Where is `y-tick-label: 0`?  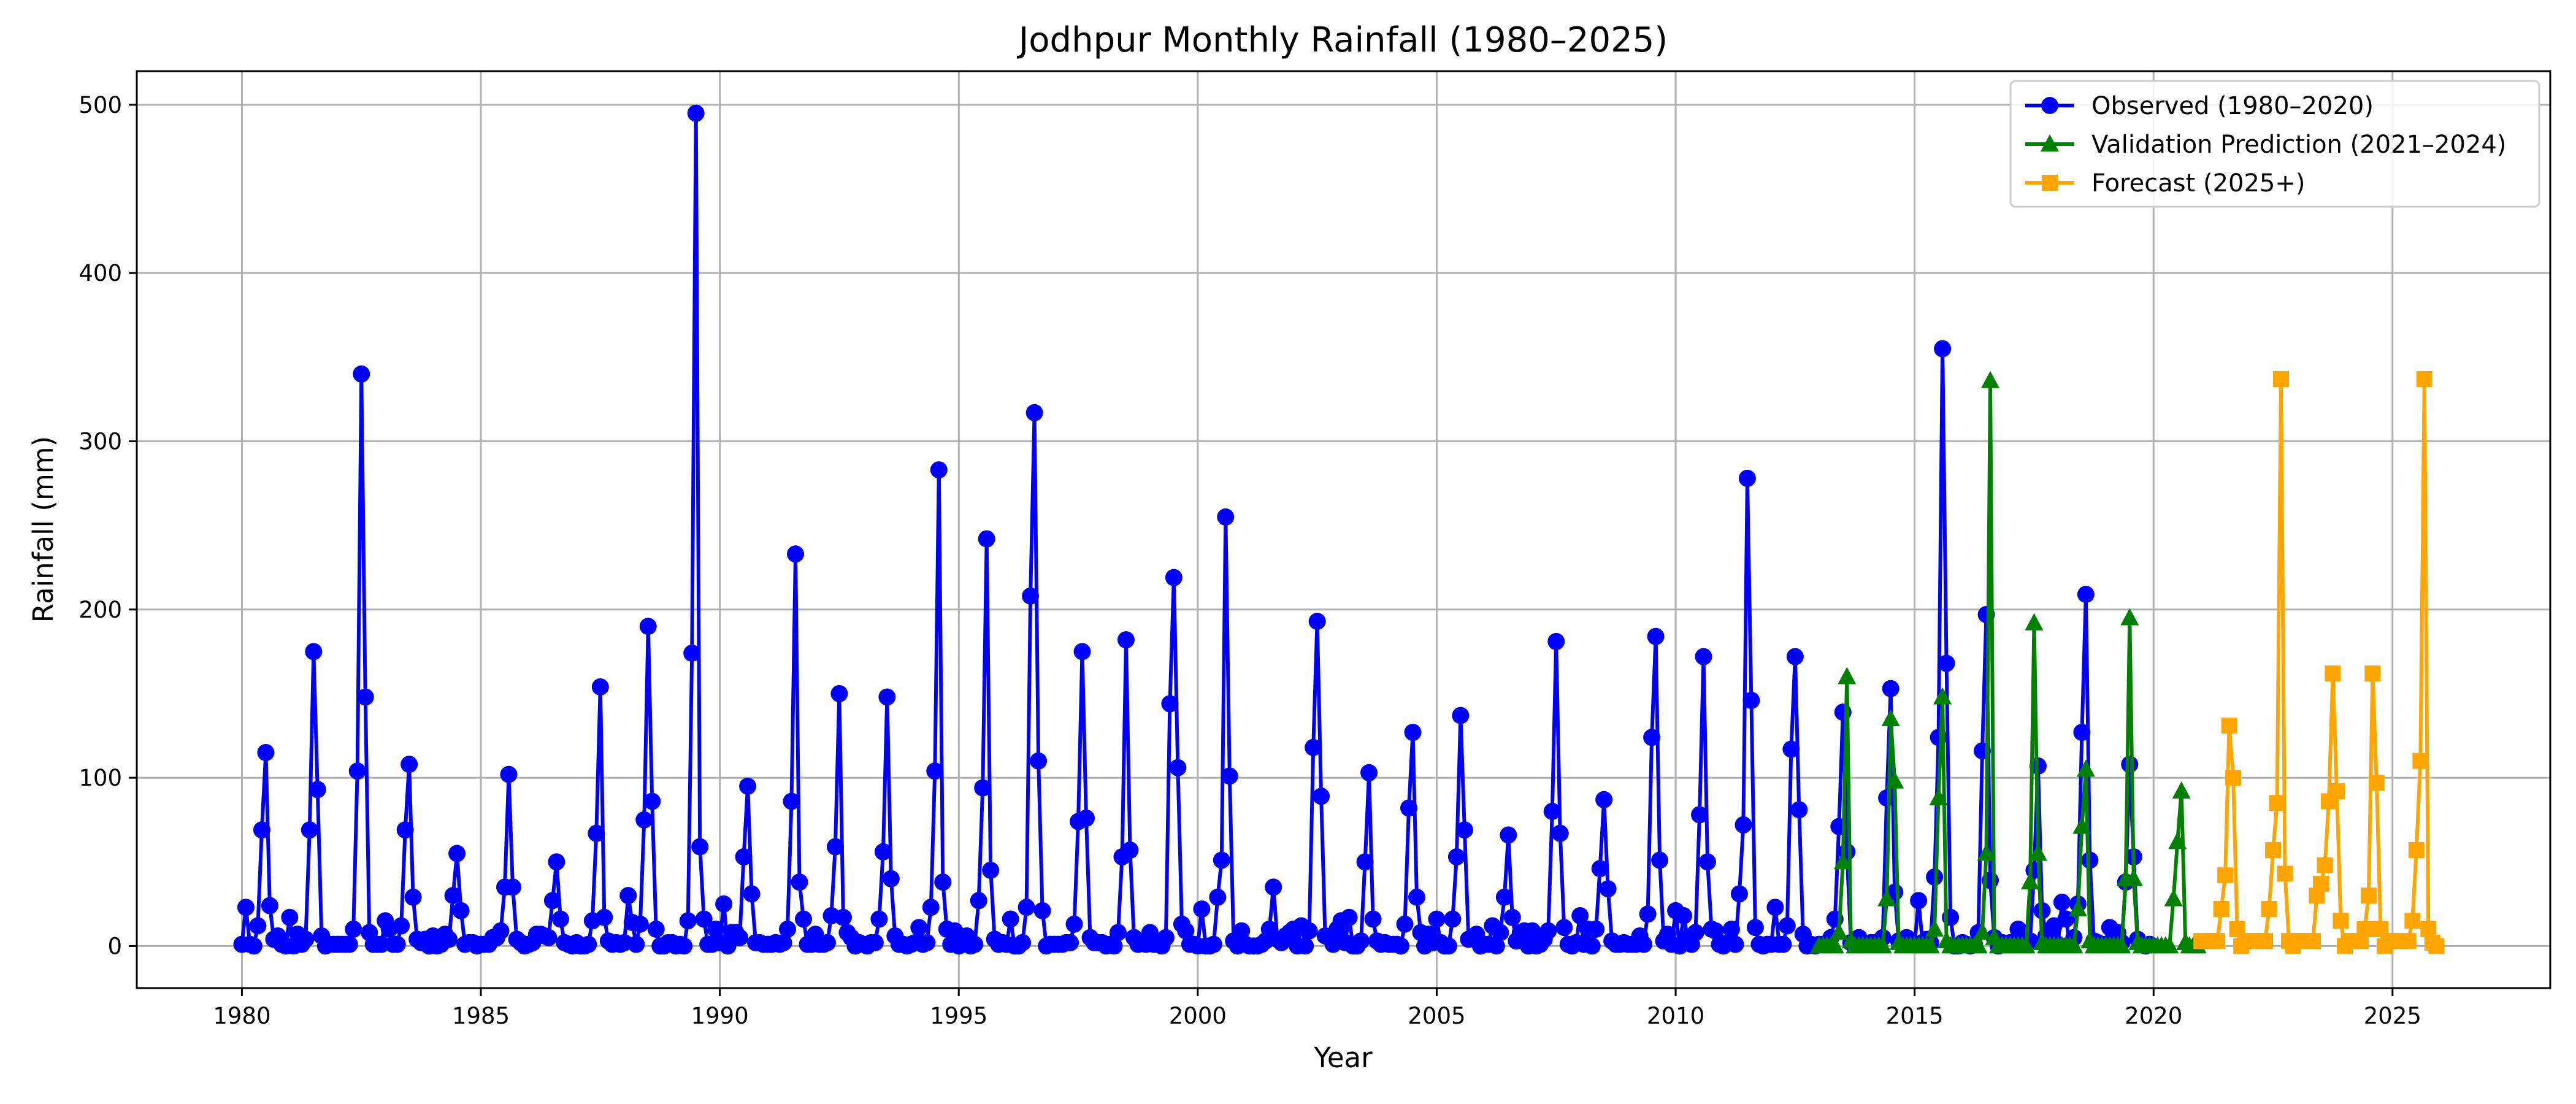
y-tick-label: 0 is located at coordinates (114, 946).